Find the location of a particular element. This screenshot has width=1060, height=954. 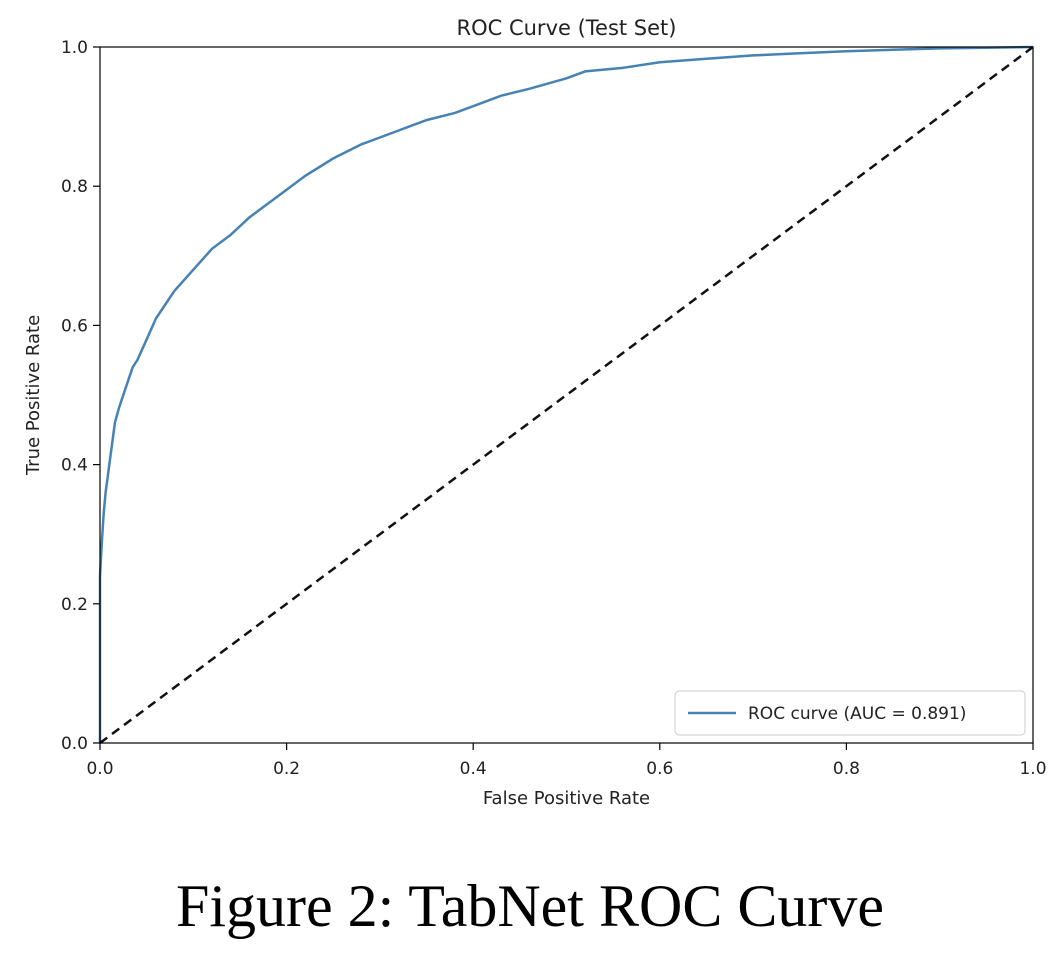

y-tick-label: 0.0 is located at coordinates (74, 744).